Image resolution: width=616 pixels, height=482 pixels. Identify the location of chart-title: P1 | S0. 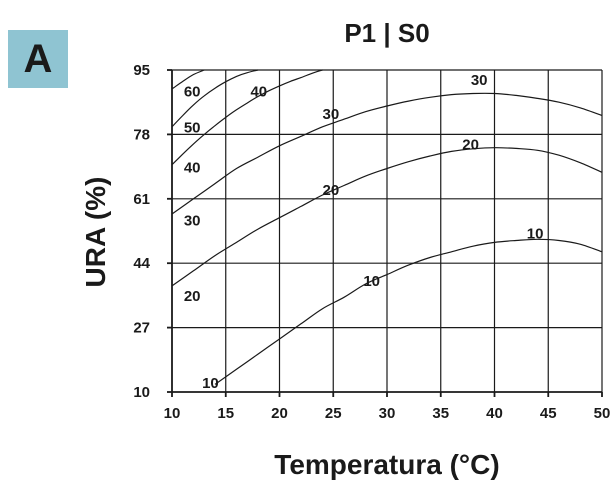
(386, 33).